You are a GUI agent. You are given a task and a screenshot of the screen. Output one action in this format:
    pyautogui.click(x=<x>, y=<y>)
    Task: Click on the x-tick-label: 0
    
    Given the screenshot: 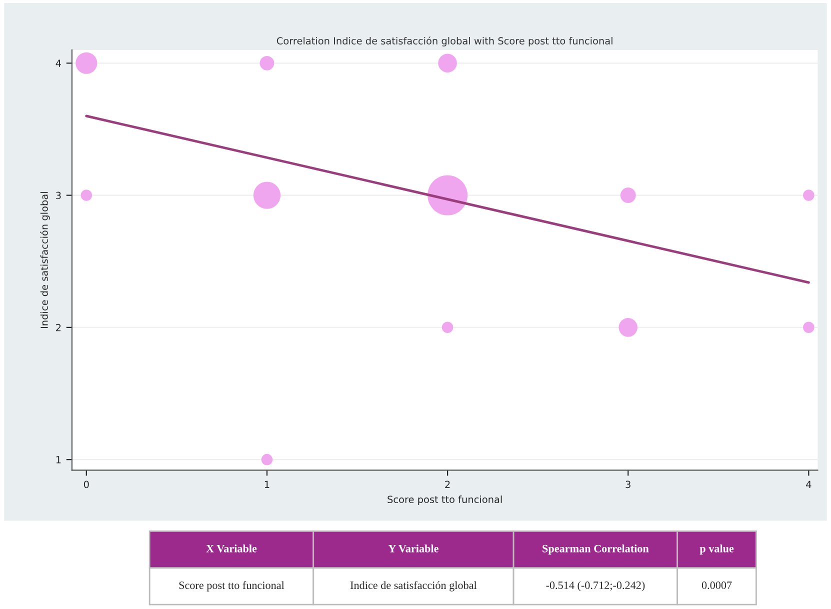 What is the action you would take?
    pyautogui.click(x=86, y=484)
    